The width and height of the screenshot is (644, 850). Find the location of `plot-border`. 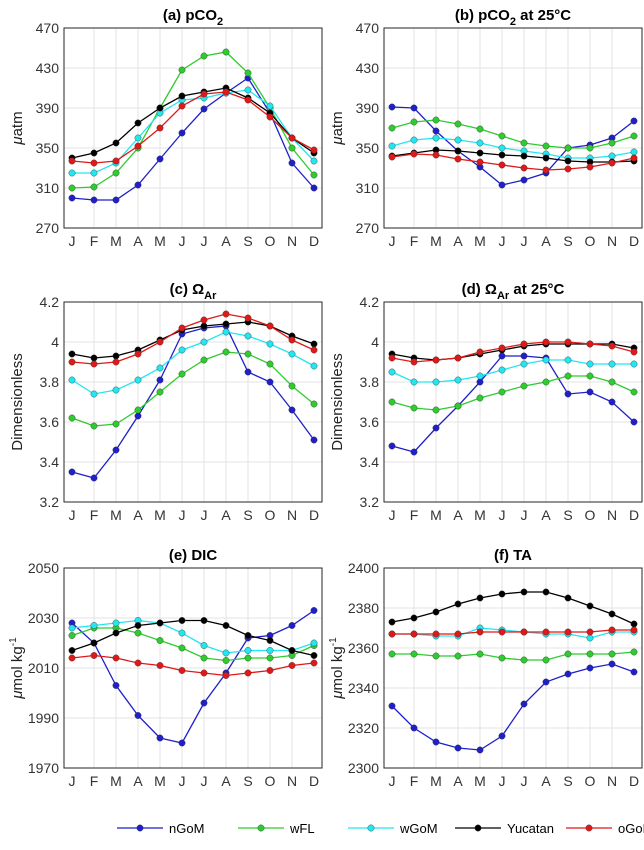

plot-border is located at coordinates (513, 402).